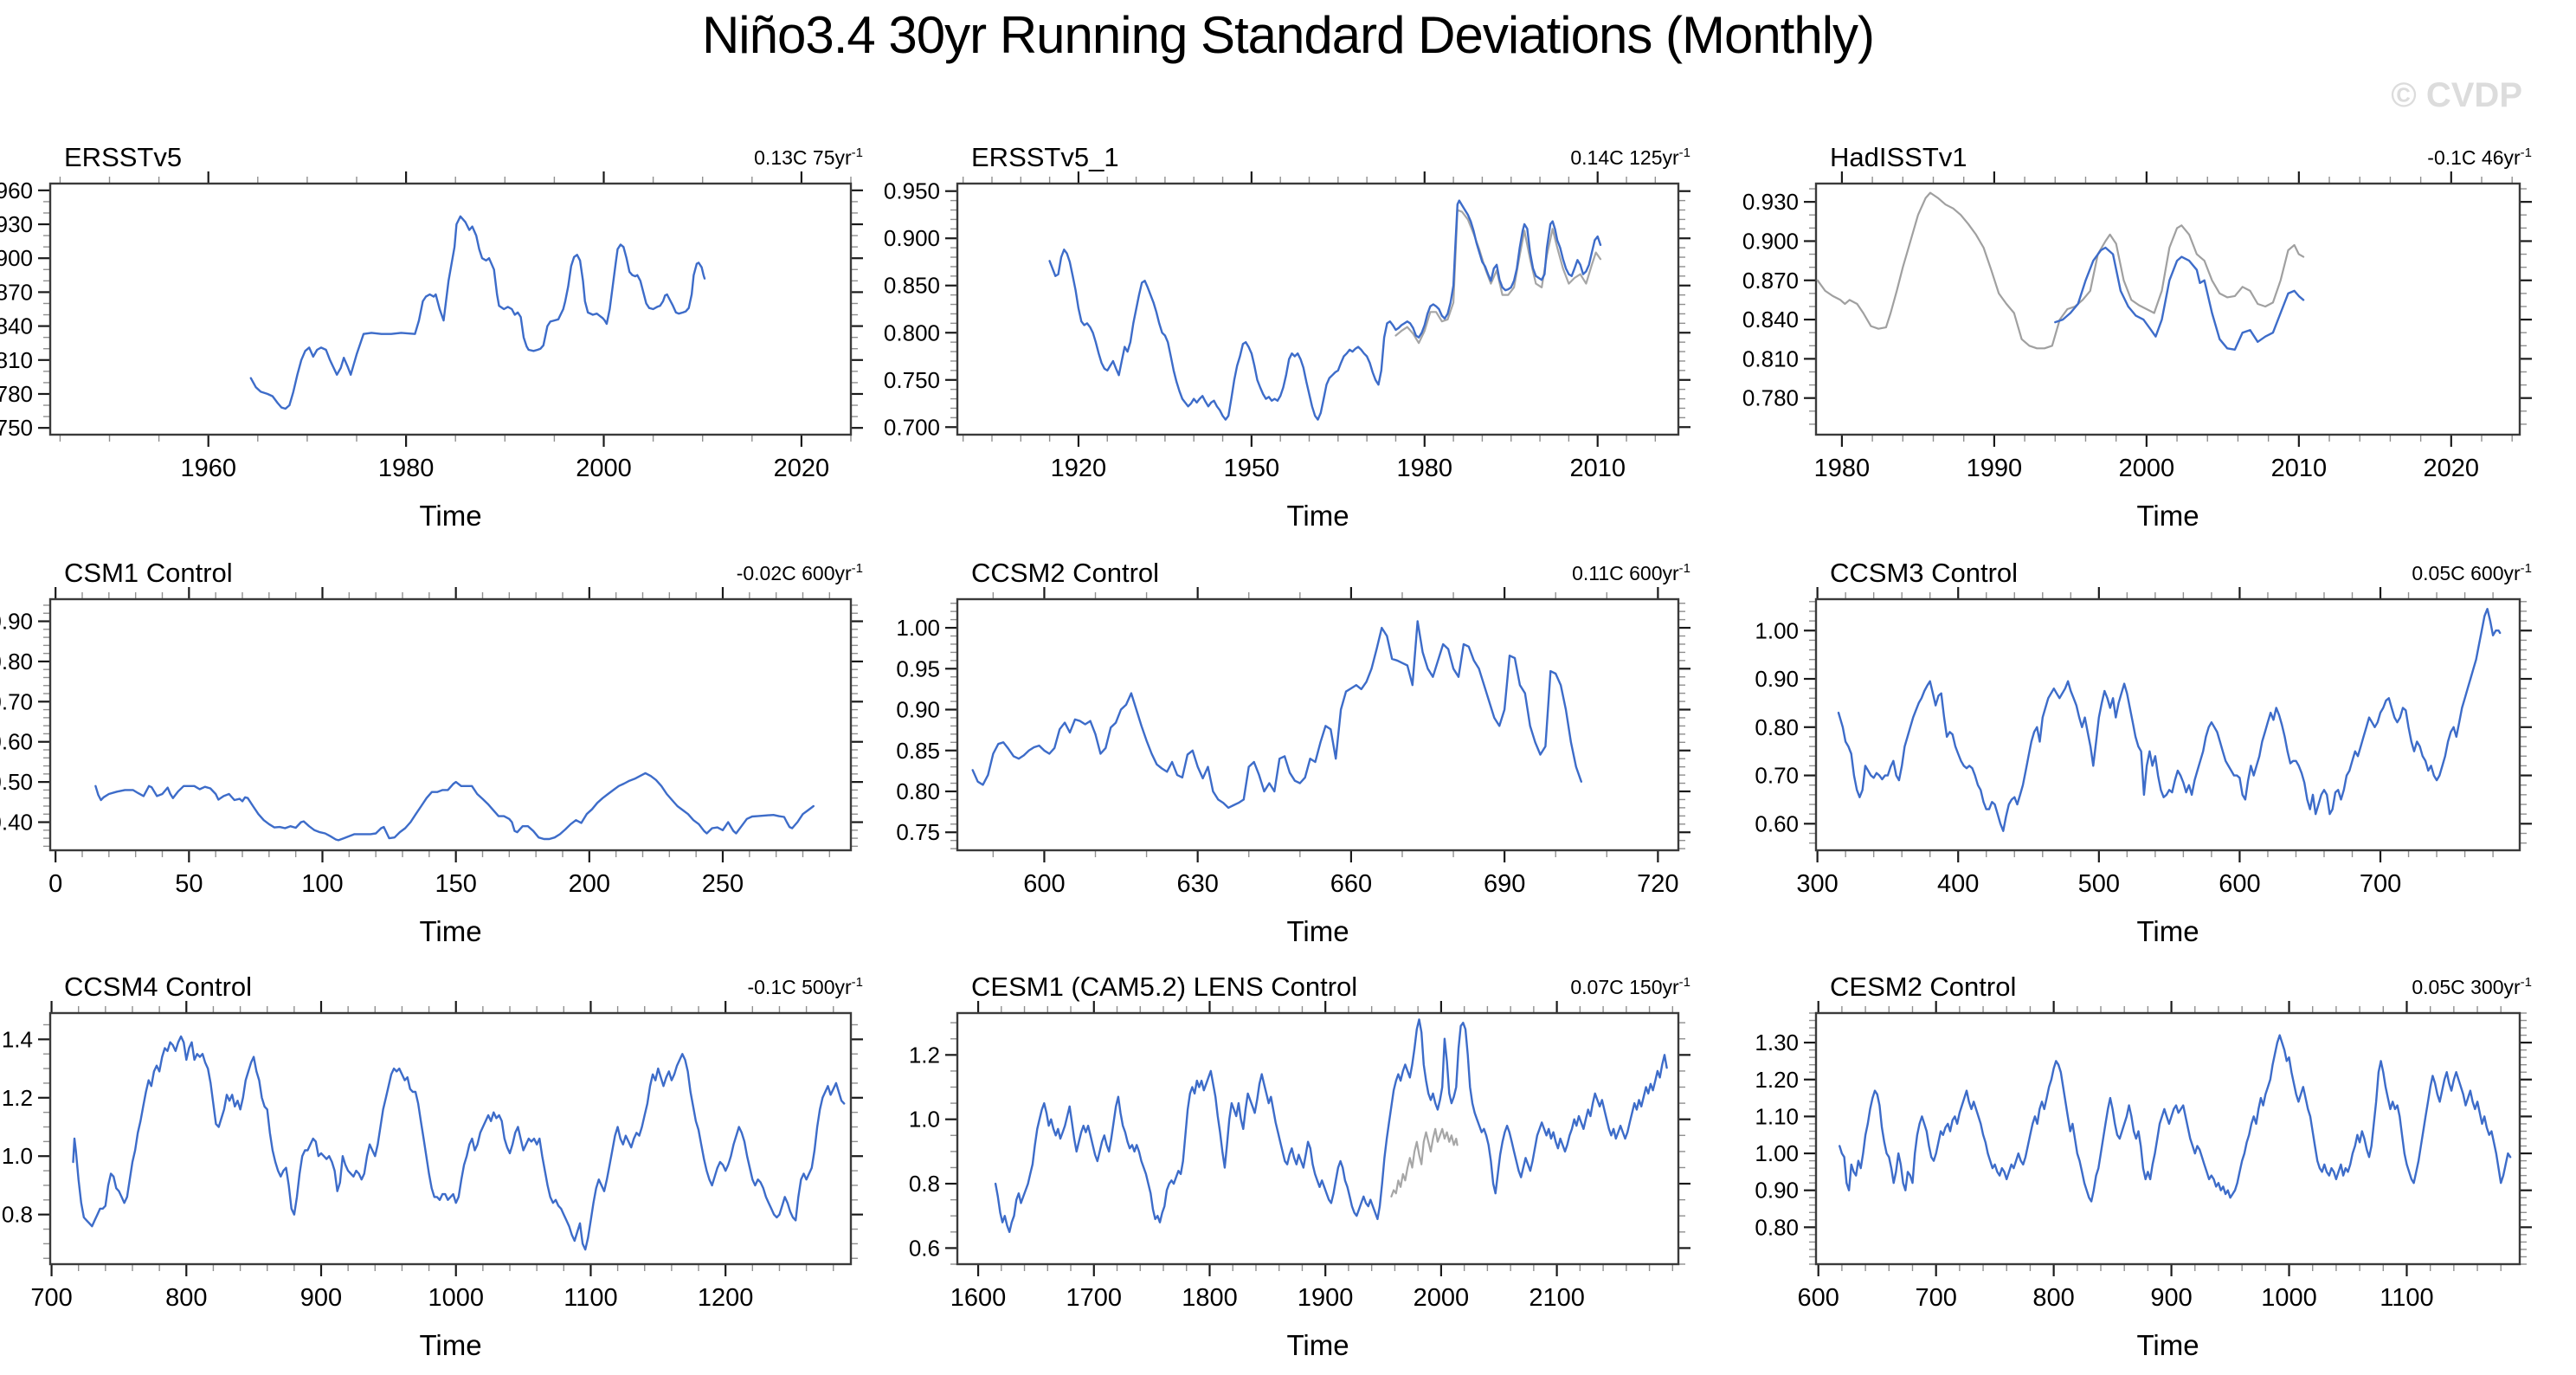  Describe the element at coordinates (800, 572) in the screenshot. I see `trend-annotation: -0.02C 600yr-1` at that location.